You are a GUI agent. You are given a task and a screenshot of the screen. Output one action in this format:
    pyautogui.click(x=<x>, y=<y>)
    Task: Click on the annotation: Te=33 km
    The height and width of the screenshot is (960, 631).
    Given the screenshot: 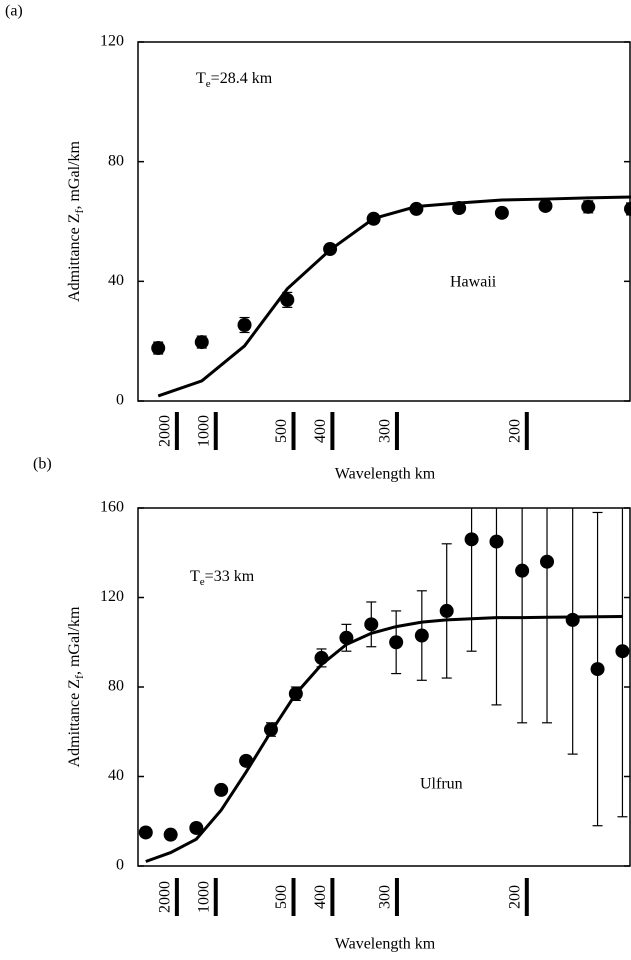 What is the action you would take?
    pyautogui.click(x=222, y=578)
    